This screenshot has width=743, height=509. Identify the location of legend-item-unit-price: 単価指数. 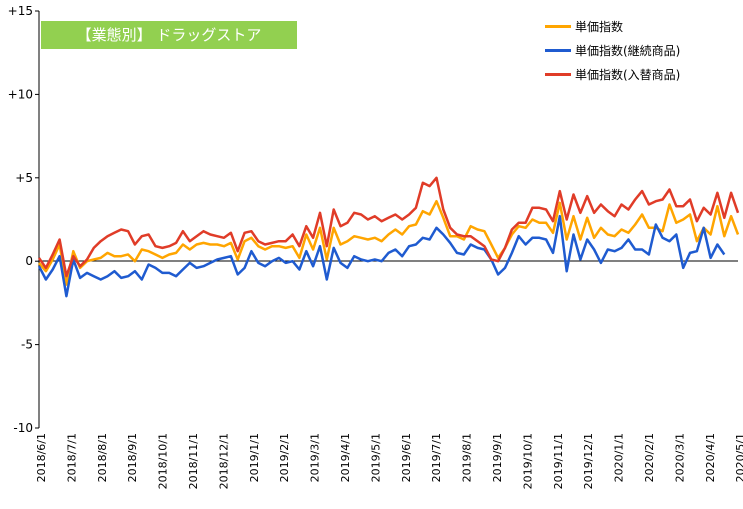
(612, 26).